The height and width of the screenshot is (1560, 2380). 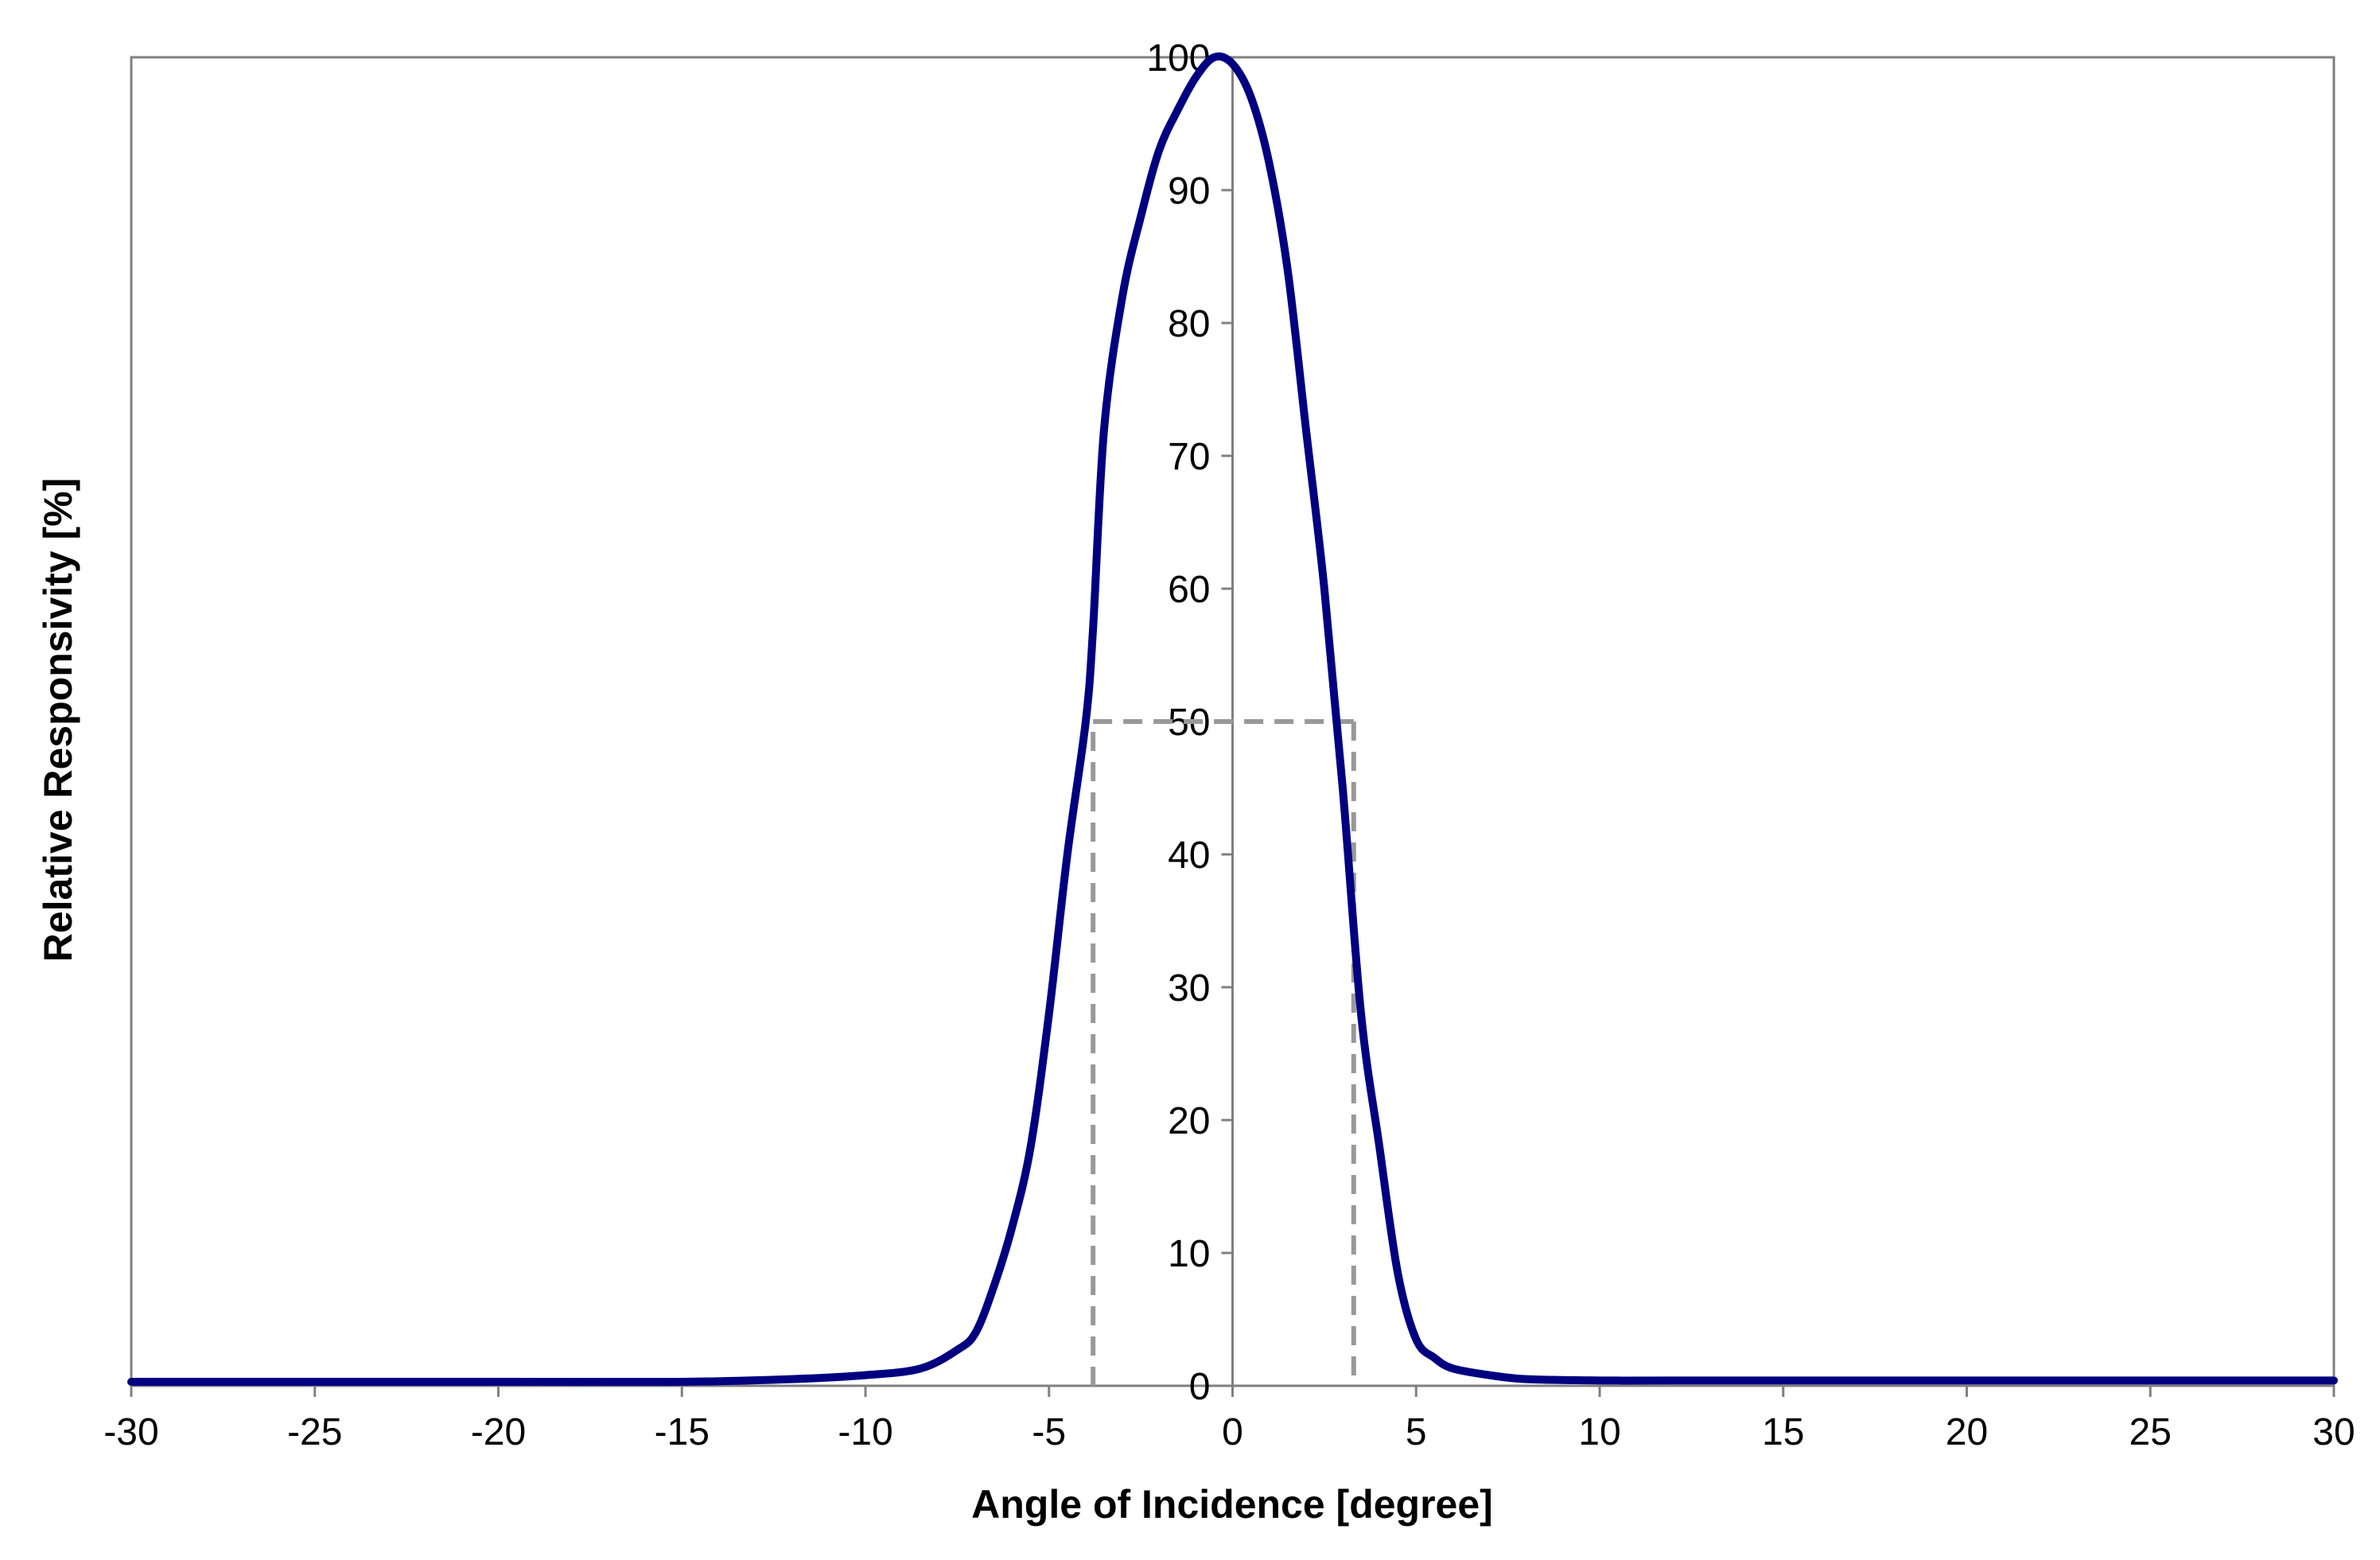 I want to click on y-tick-label: 40, so click(x=1189, y=855).